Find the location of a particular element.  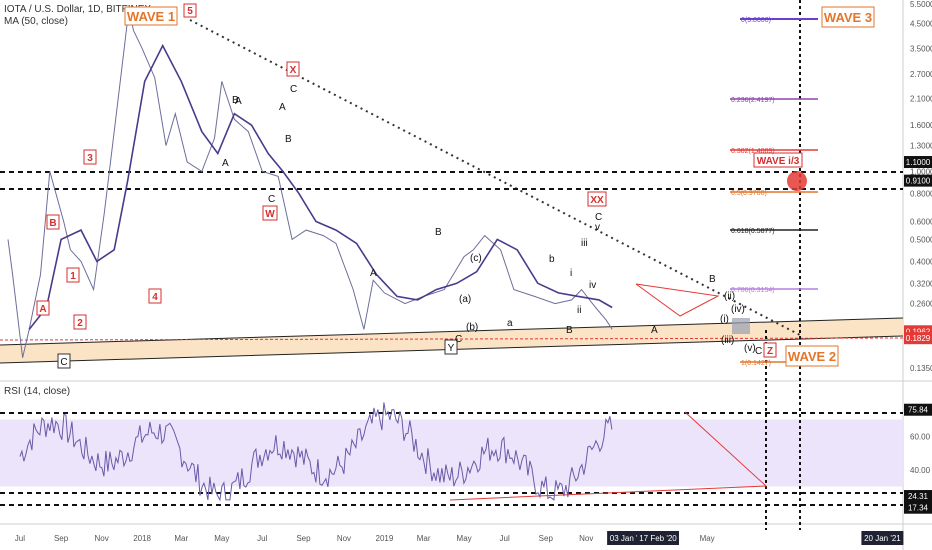

label-x: X is located at coordinates (293, 70).